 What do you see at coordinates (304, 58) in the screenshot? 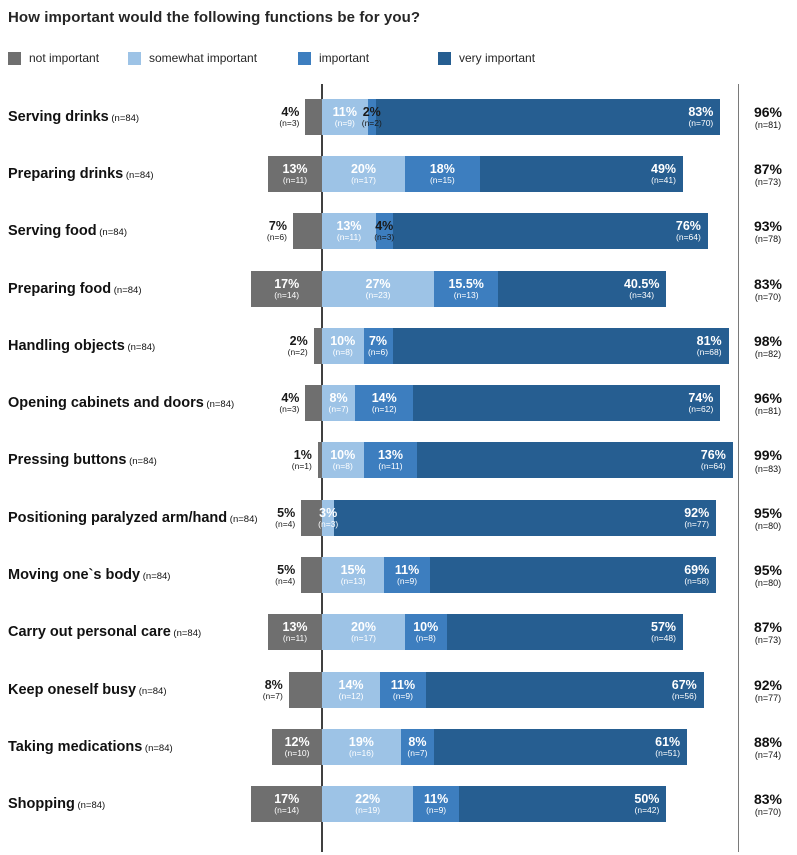
I see `legend-swatch-important` at bounding box center [304, 58].